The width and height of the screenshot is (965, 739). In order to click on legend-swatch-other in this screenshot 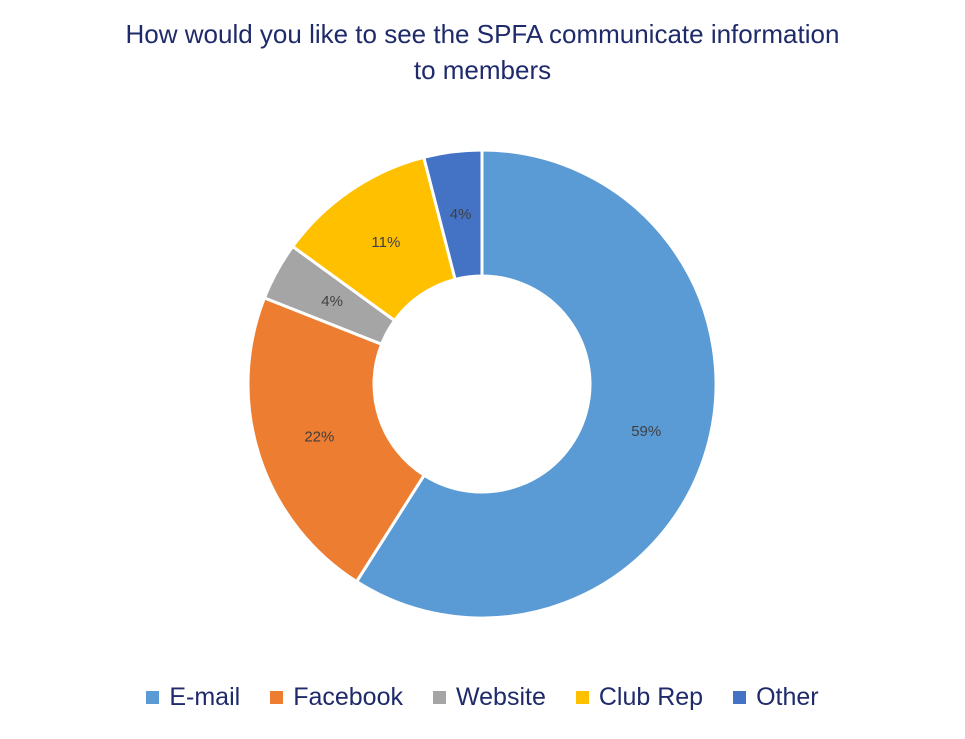, I will do `click(740, 697)`.